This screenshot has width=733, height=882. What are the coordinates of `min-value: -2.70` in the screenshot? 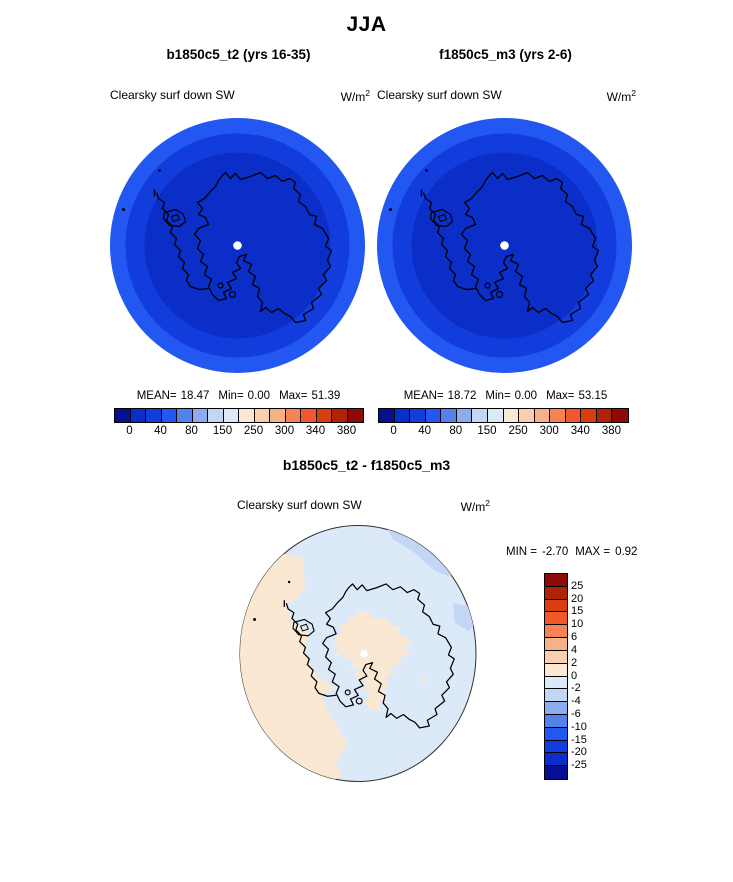 It's located at (555, 552).